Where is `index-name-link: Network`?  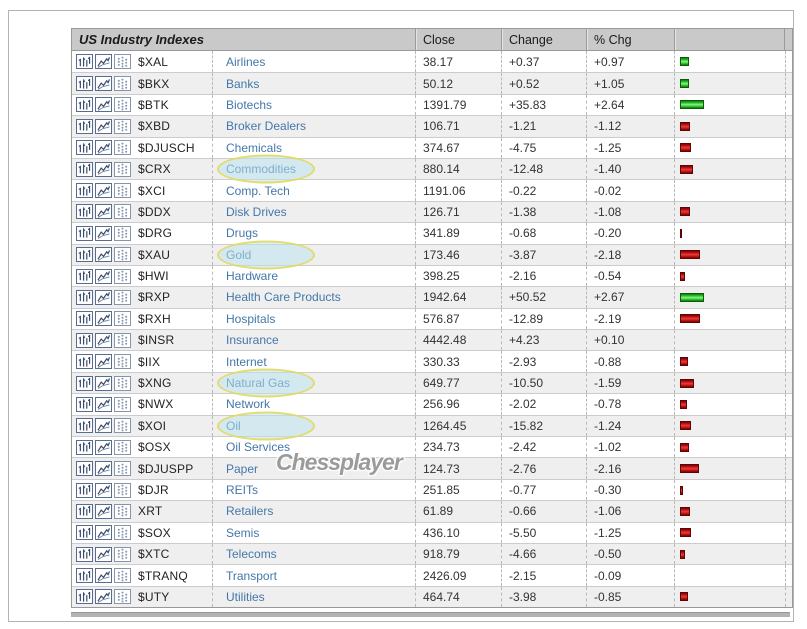 index-name-link: Network is located at coordinates (248, 404).